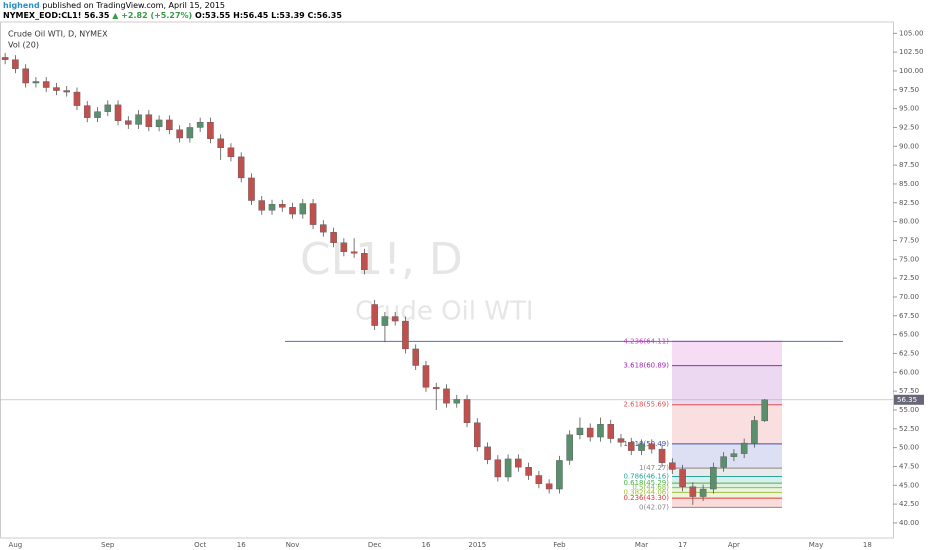 This screenshot has height=550, width=932. Describe the element at coordinates (324, 15) in the screenshot. I see `close: C:56.35` at that location.